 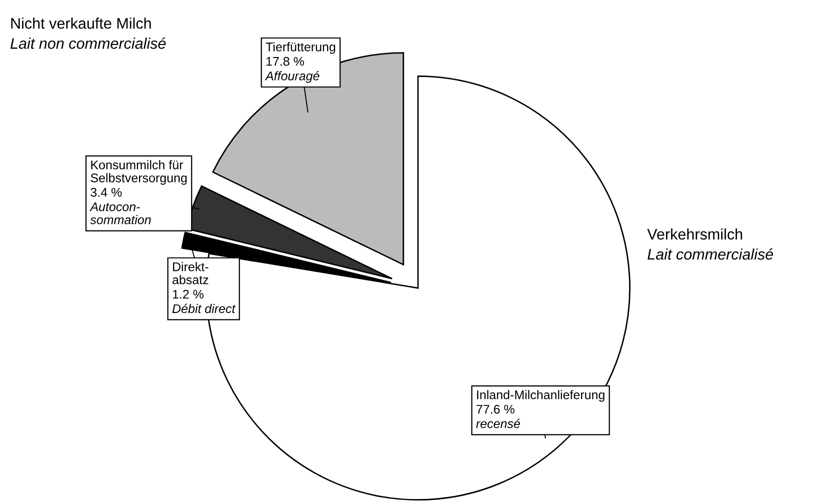 What do you see at coordinates (106, 192) in the screenshot?
I see `data-label: 3.4 %` at bounding box center [106, 192].